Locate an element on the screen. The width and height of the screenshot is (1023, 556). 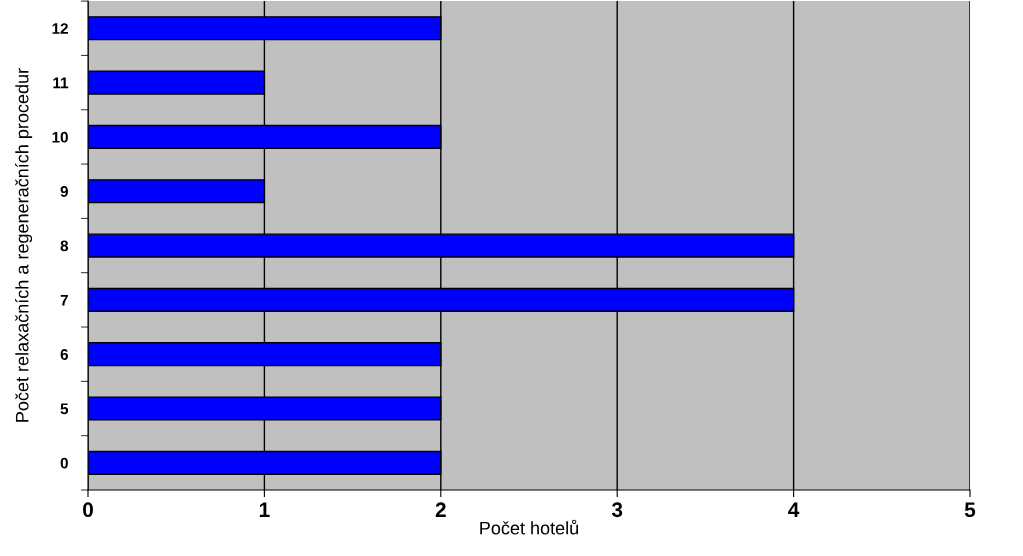
x-tick-label: 2 is located at coordinates (440, 509).